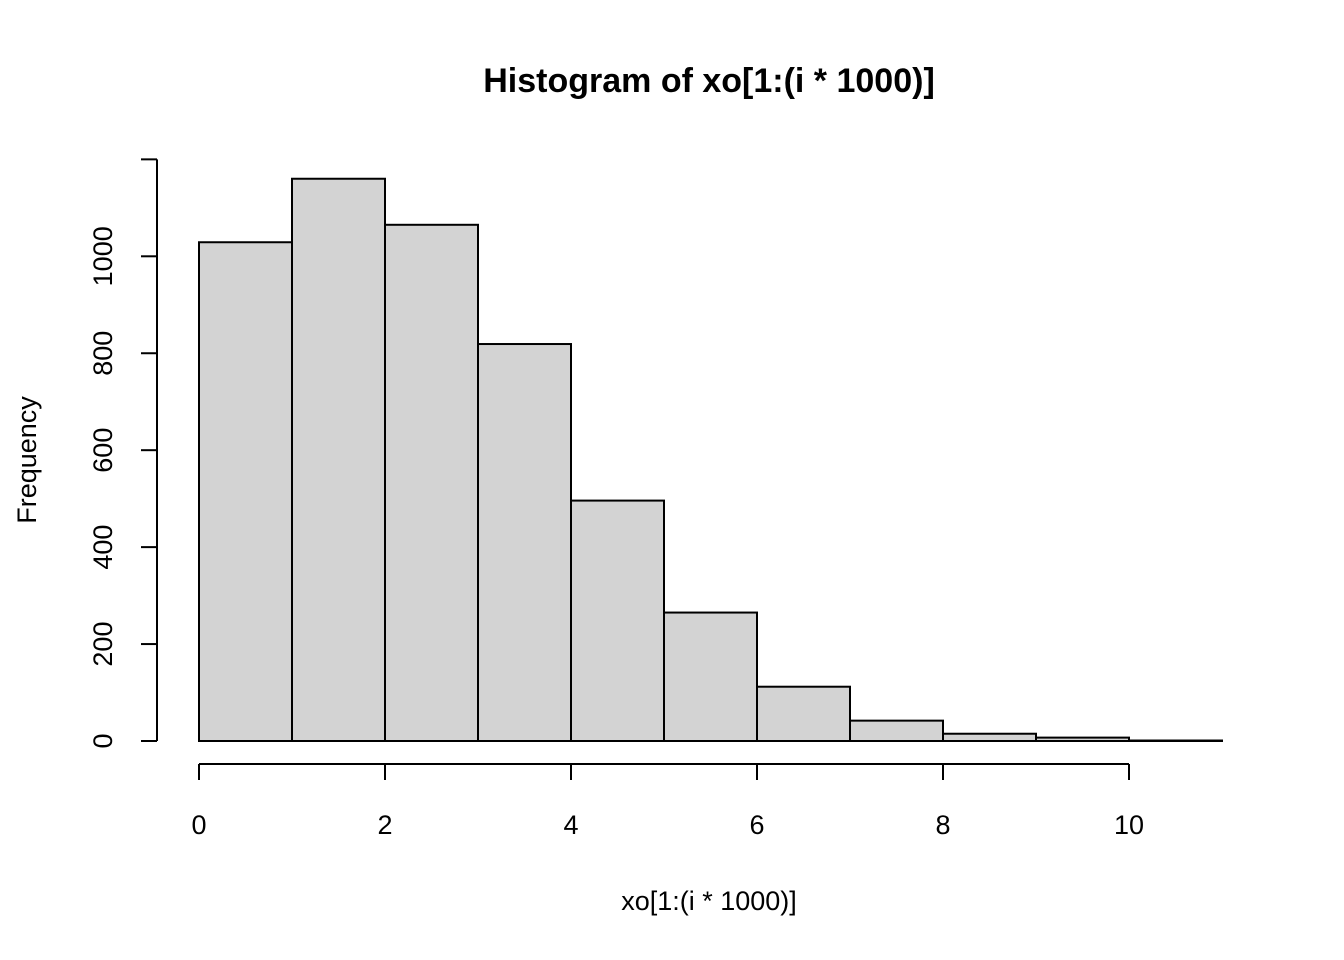 This screenshot has height=960, width=1344. Describe the element at coordinates (103, 256) in the screenshot. I see `y-tick-label: 1000` at that location.